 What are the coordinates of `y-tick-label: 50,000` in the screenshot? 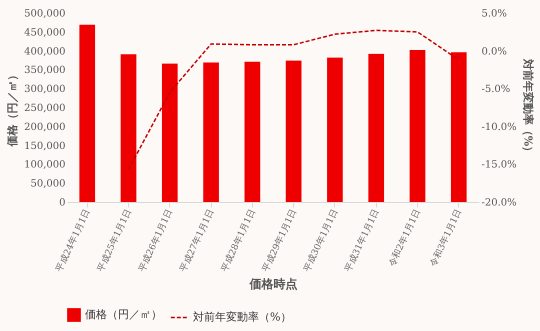 It's located at (48, 184).